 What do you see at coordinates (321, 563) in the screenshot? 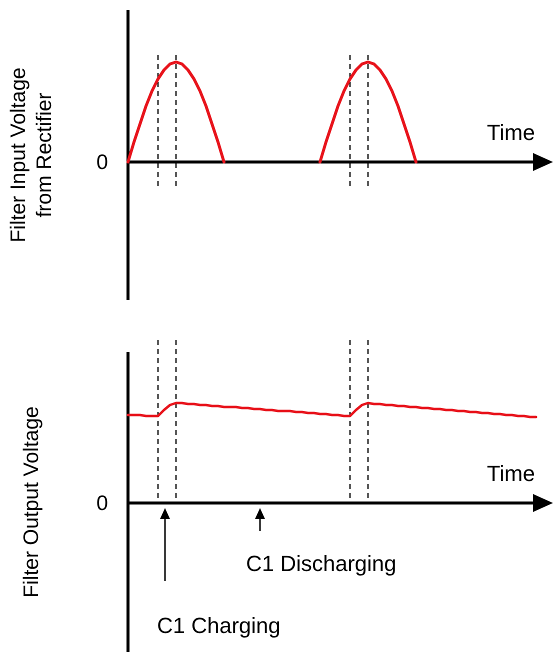
I see `text: C1 Discharging` at bounding box center [321, 563].